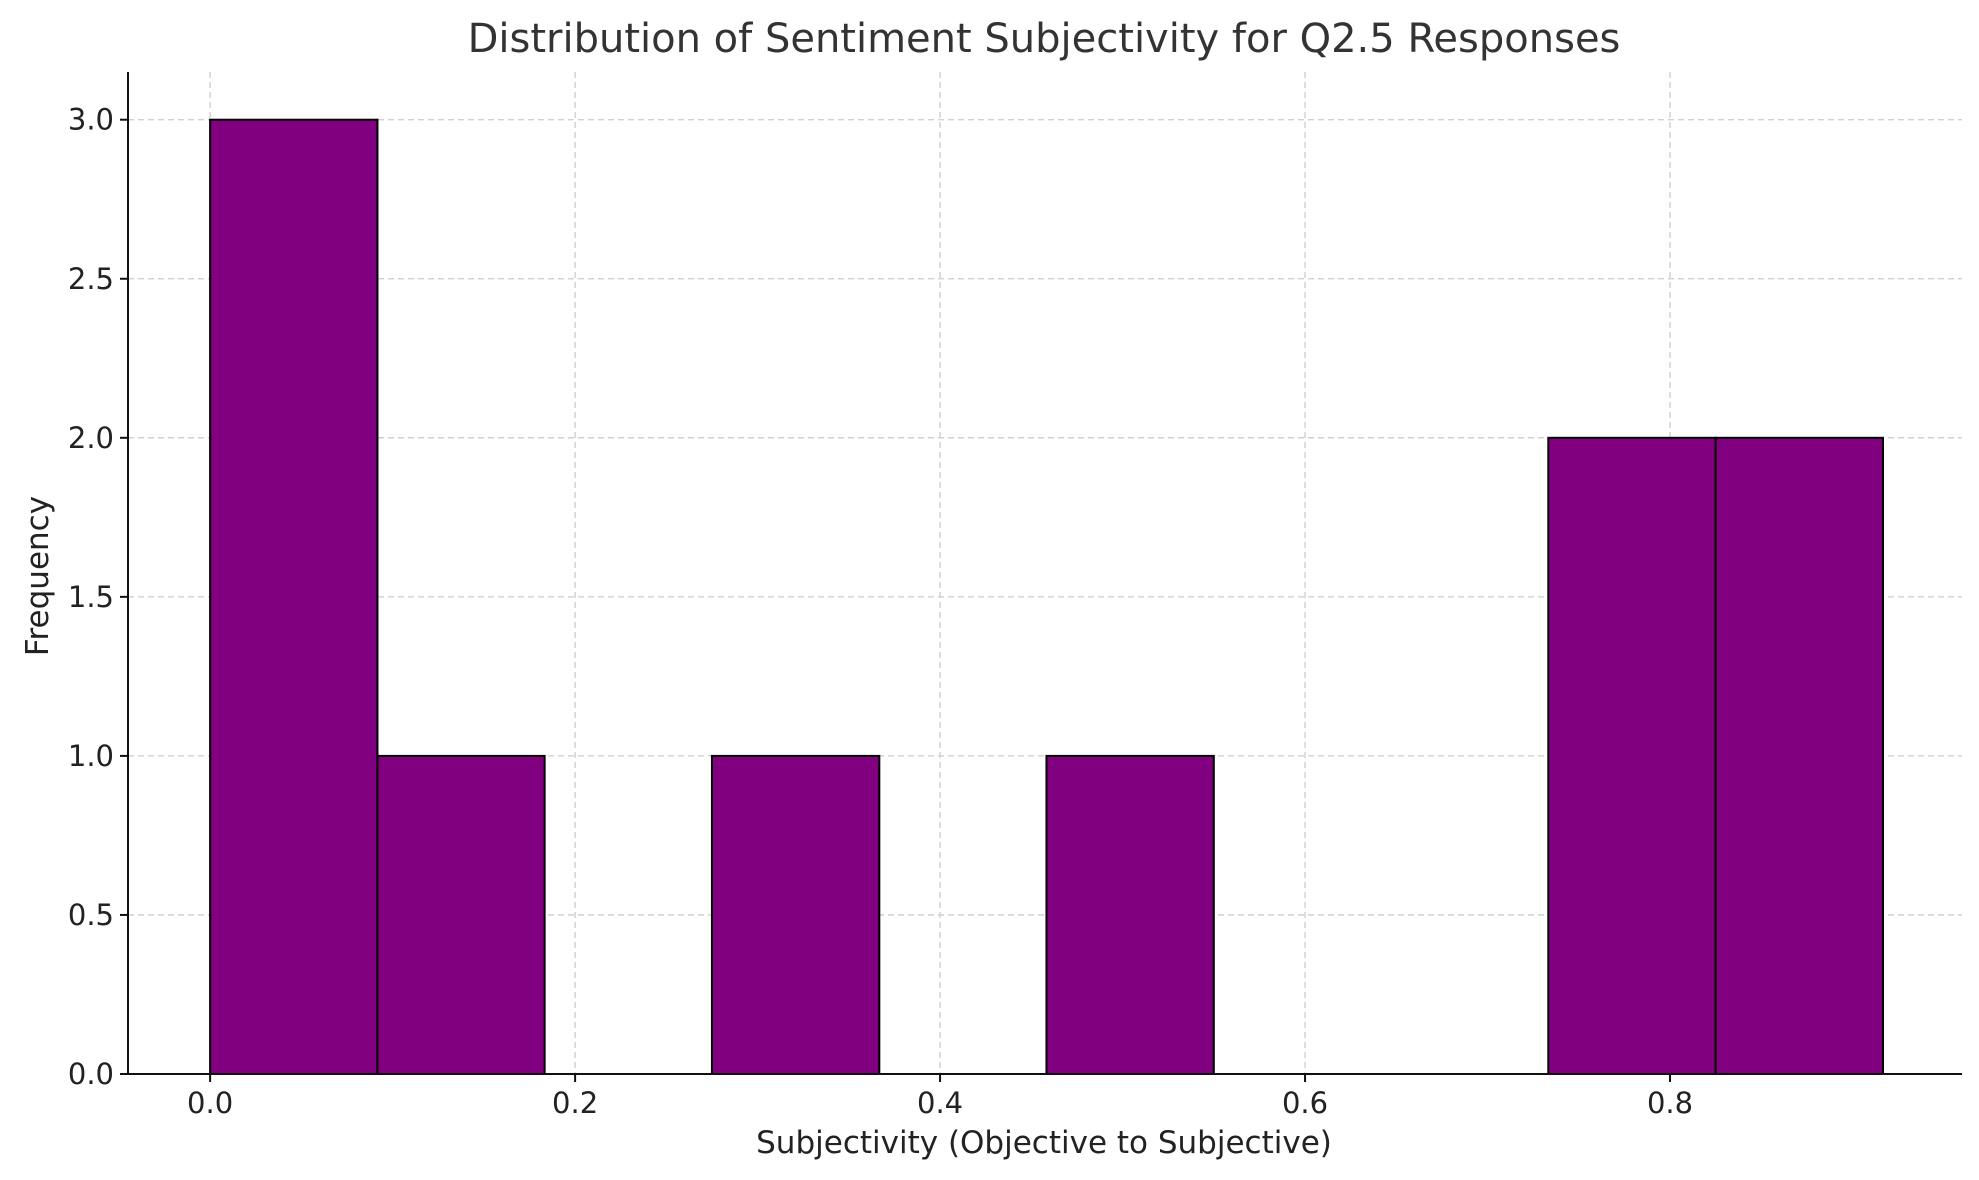  What do you see at coordinates (1305, 1103) in the screenshot?
I see `x-tick-label: 0.6` at bounding box center [1305, 1103].